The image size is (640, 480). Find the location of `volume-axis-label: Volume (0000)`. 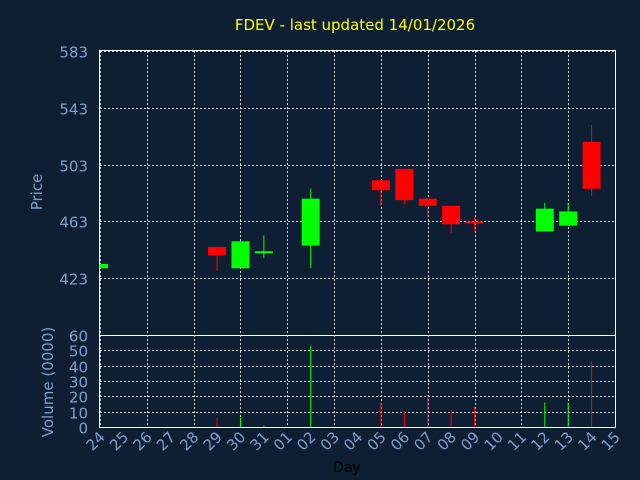

volume-axis-label: Volume (0000) is located at coordinates (48, 382).